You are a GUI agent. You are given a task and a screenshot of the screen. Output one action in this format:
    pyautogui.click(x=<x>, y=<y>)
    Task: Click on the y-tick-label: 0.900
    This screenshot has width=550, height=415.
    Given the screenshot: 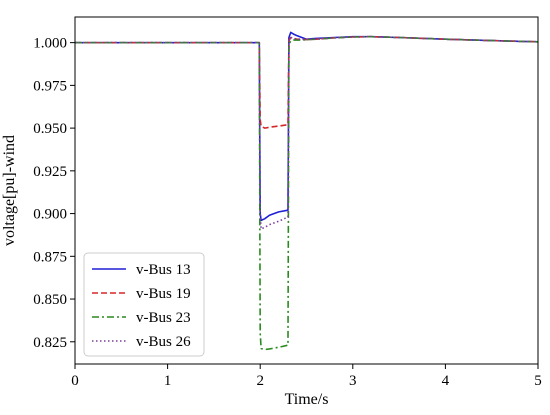 What is the action you would take?
    pyautogui.click(x=50, y=215)
    